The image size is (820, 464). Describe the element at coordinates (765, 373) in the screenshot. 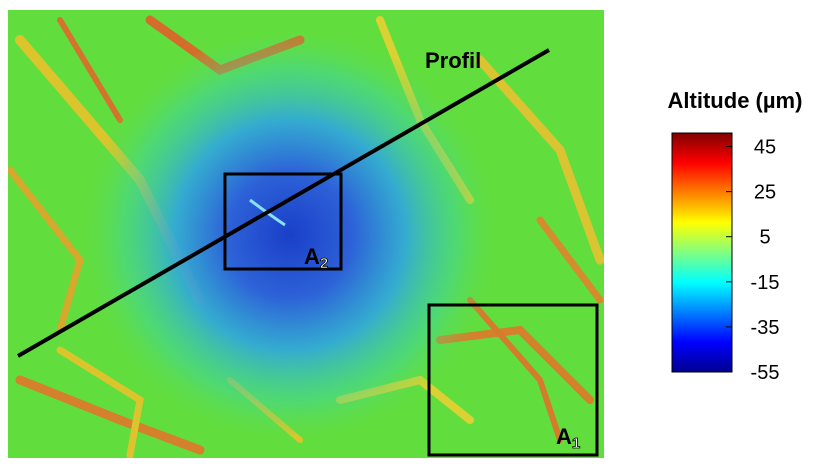

I see `colorbar-tick-label: -55` at that location.